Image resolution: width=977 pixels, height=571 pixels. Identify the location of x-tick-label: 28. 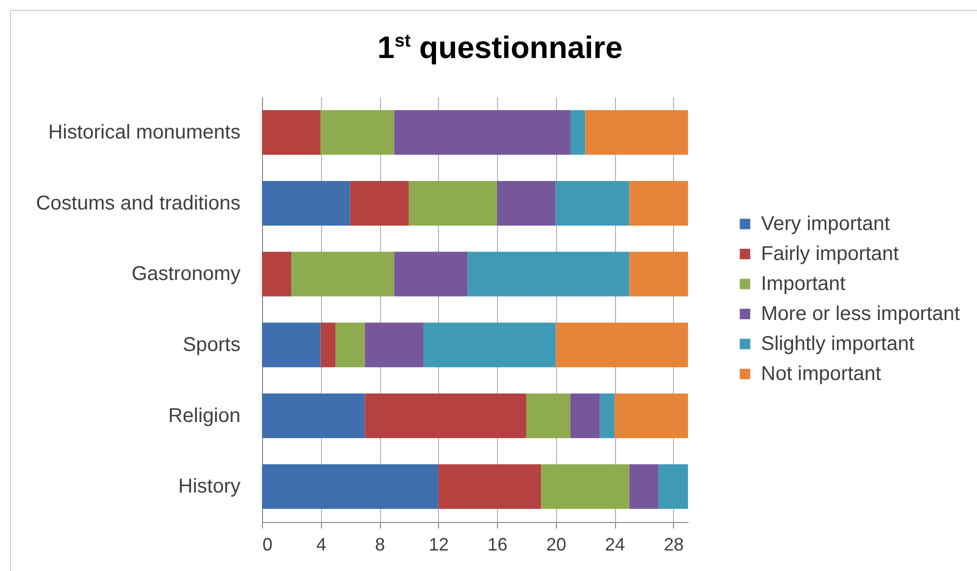
(674, 544).